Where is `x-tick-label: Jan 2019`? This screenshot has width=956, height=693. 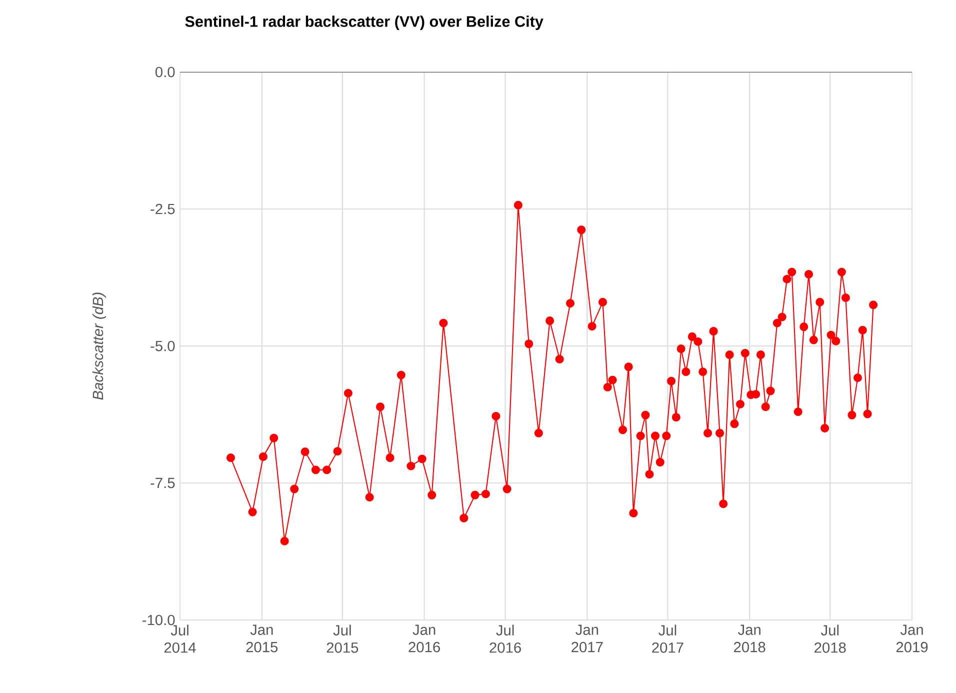 x-tick-label: Jan 2019 is located at coordinates (912, 638).